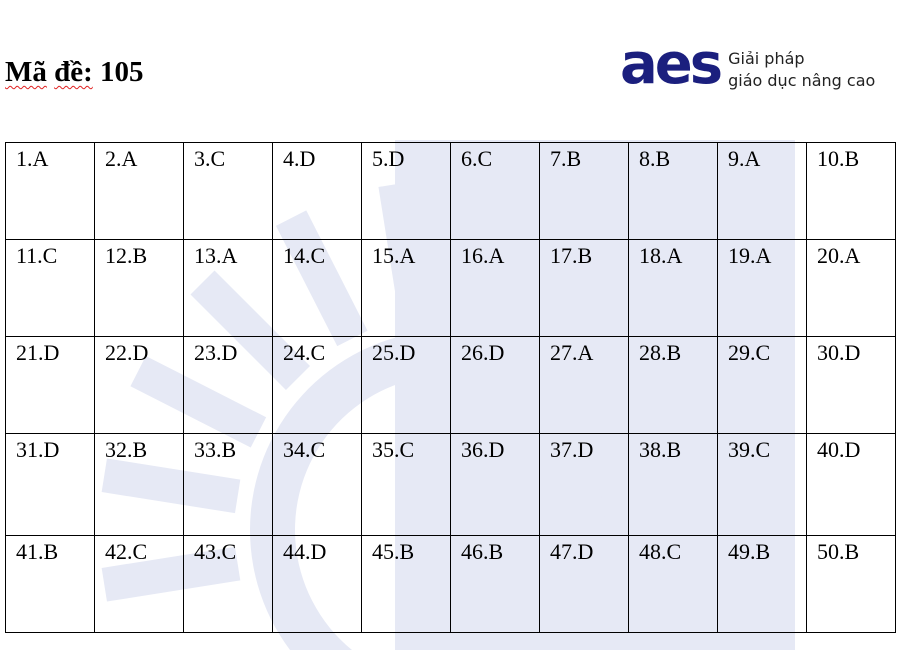 The height and width of the screenshot is (650, 915). Describe the element at coordinates (406, 484) in the screenshot. I see `answer-cell: 35.C` at that location.